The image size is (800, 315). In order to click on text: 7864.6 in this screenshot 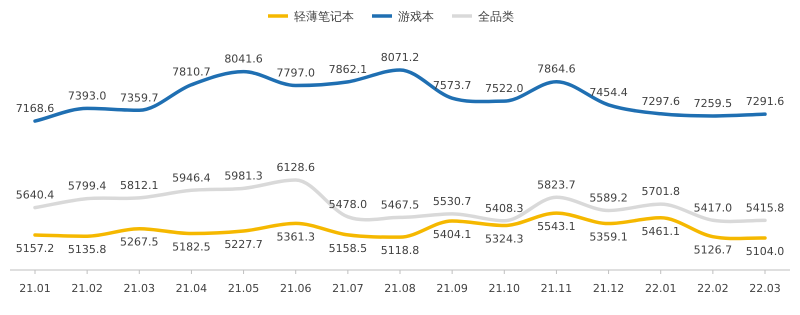, I will do `click(556, 69)`.